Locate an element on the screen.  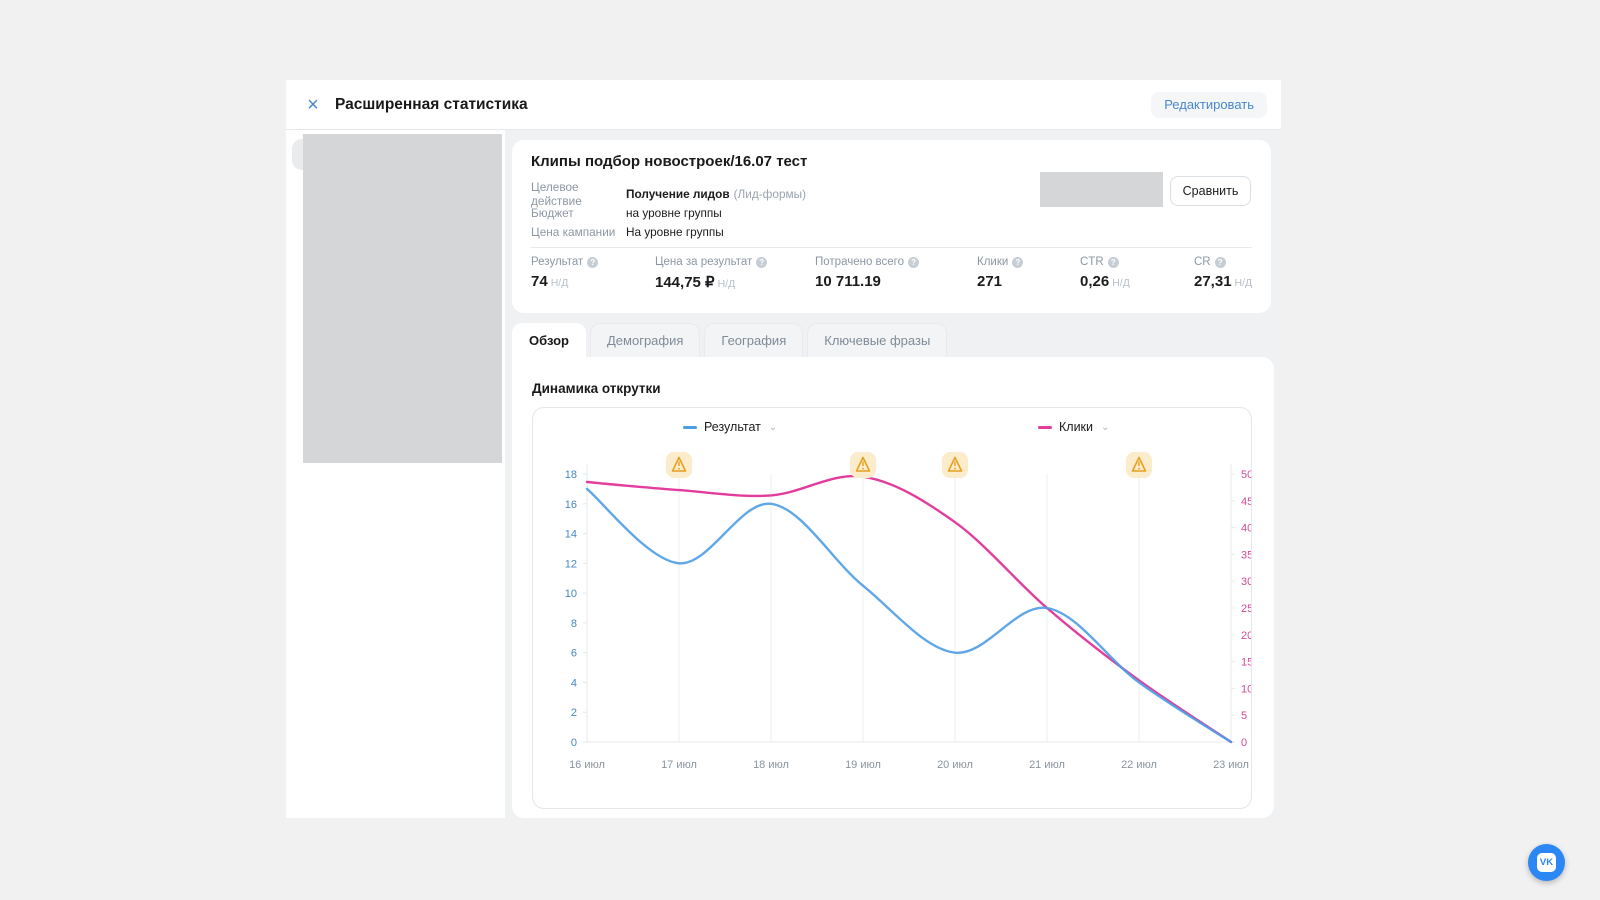
metric-результат: Результат? 74 Н/Д is located at coordinates (565, 273).